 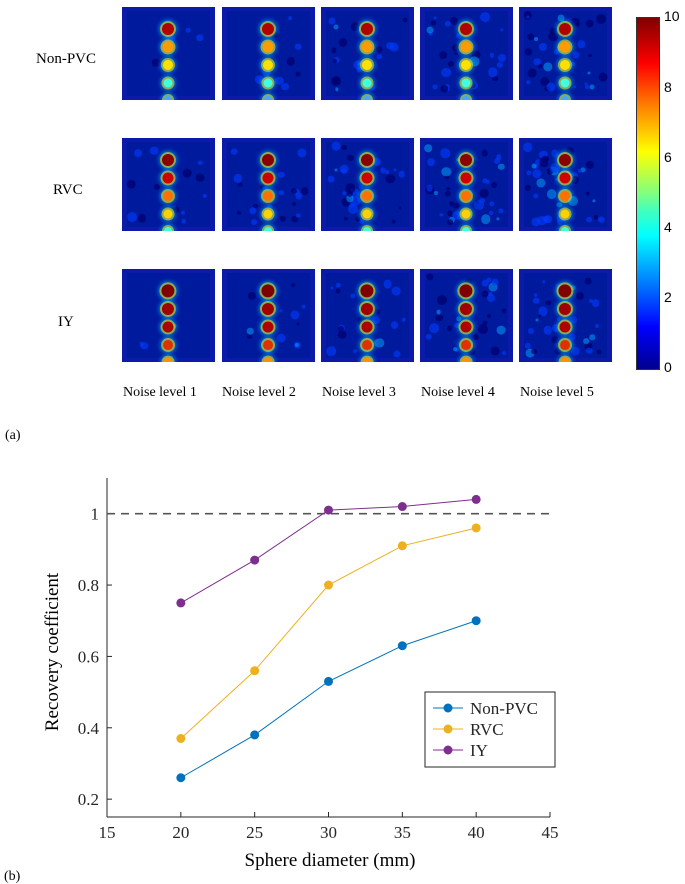 I want to click on x-tick-label: 45, so click(x=550, y=832).